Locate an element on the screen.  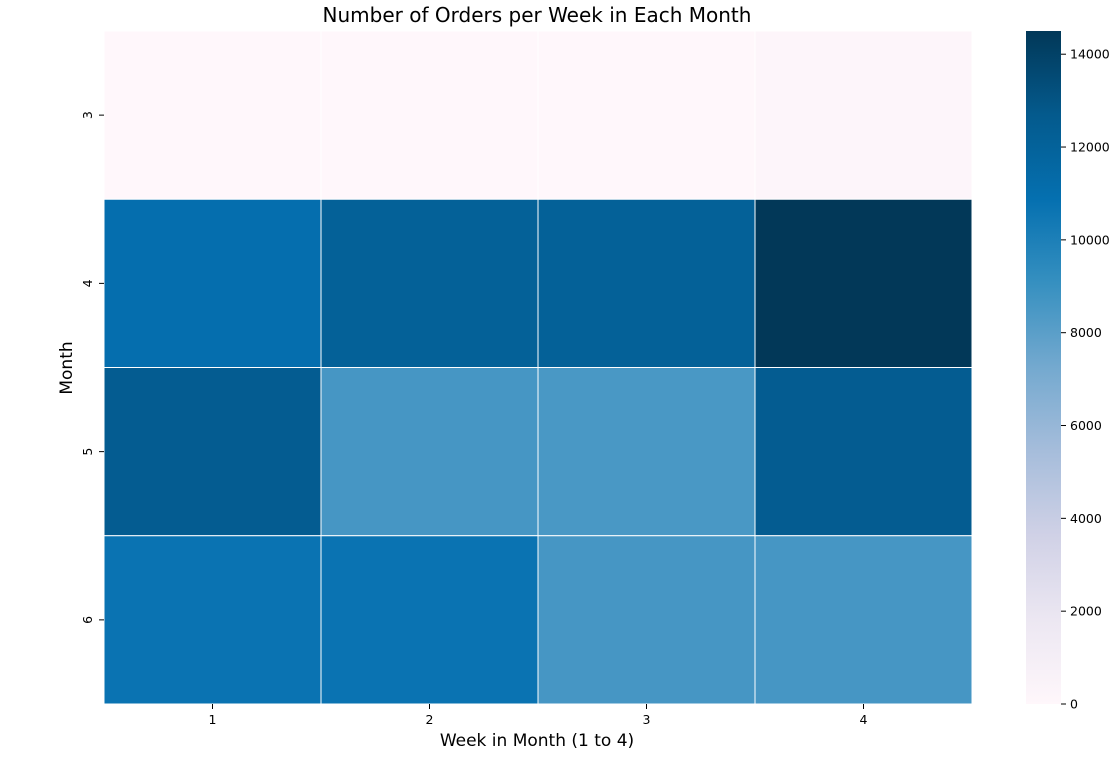
colorbar-tick-label: 10000 is located at coordinates (1090, 239).